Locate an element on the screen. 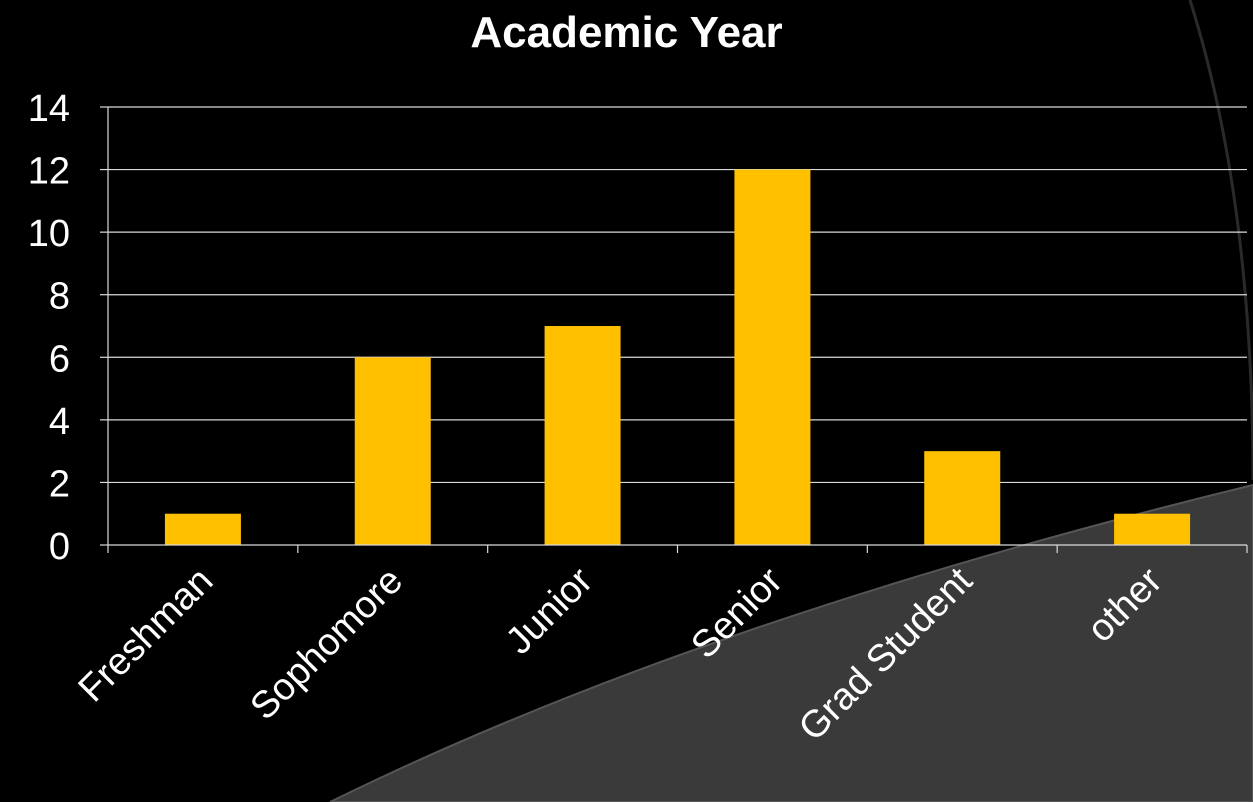 Image resolution: width=1253 pixels, height=802 pixels. x-tick-label: Grad Student is located at coordinates (886, 654).